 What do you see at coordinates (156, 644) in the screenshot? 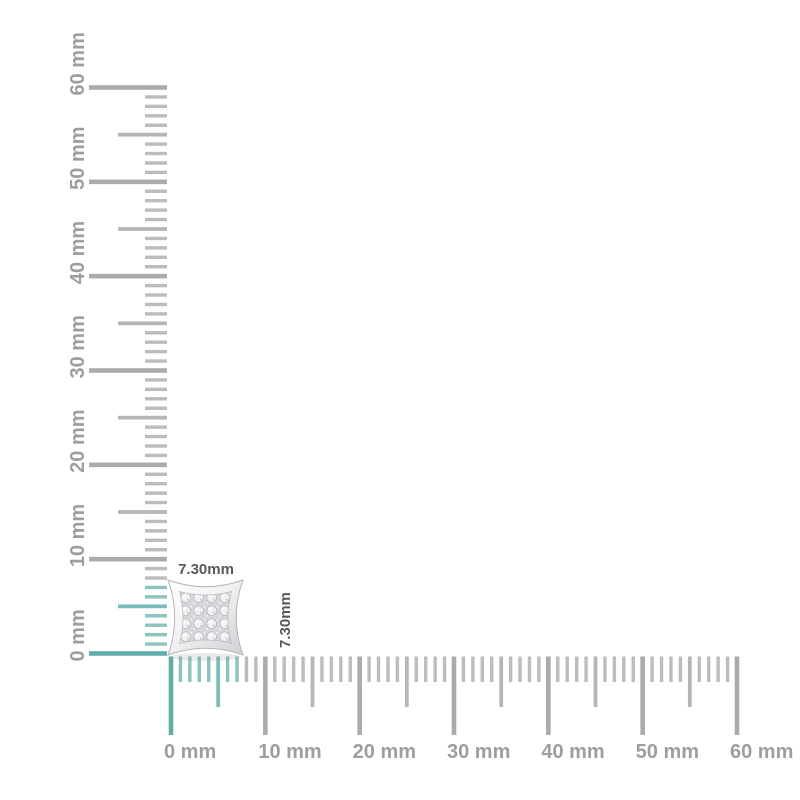
I see `v-tick-1mm` at bounding box center [156, 644].